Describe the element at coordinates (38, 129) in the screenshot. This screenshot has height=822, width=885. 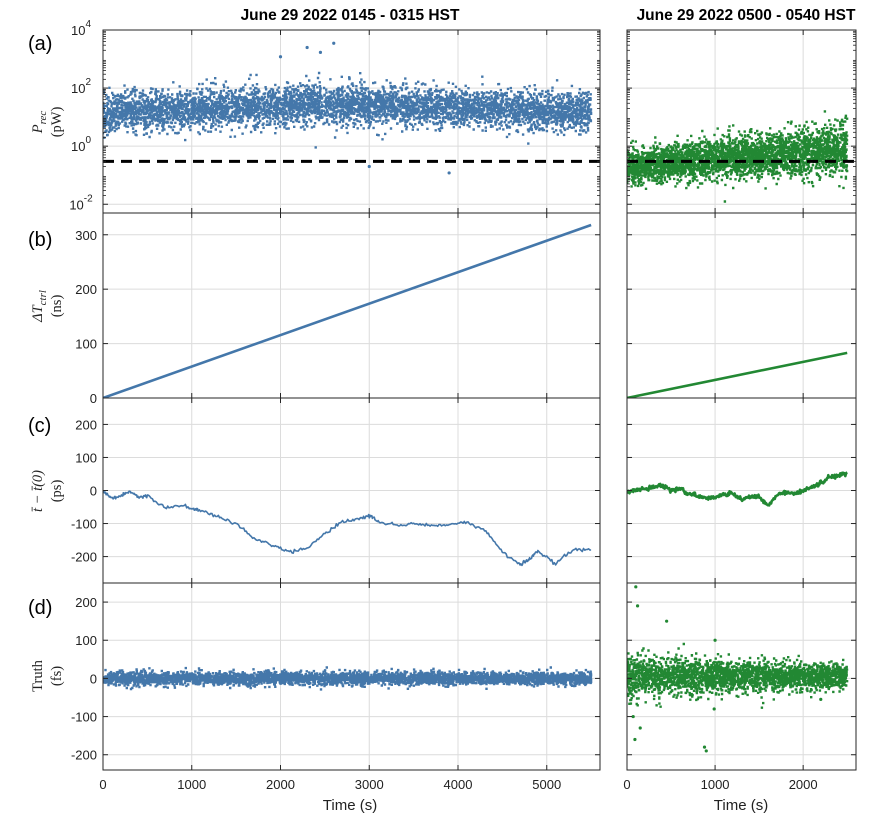
I see `y-label-a-main: P` at that location.